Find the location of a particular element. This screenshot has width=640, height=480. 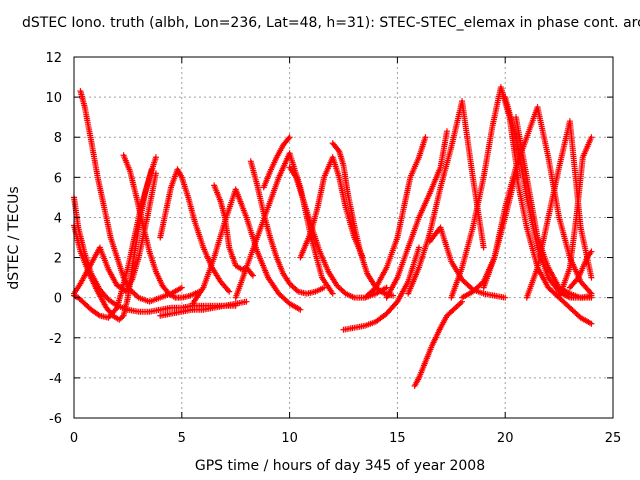

y-tick-label: 8 is located at coordinates (58, 138).